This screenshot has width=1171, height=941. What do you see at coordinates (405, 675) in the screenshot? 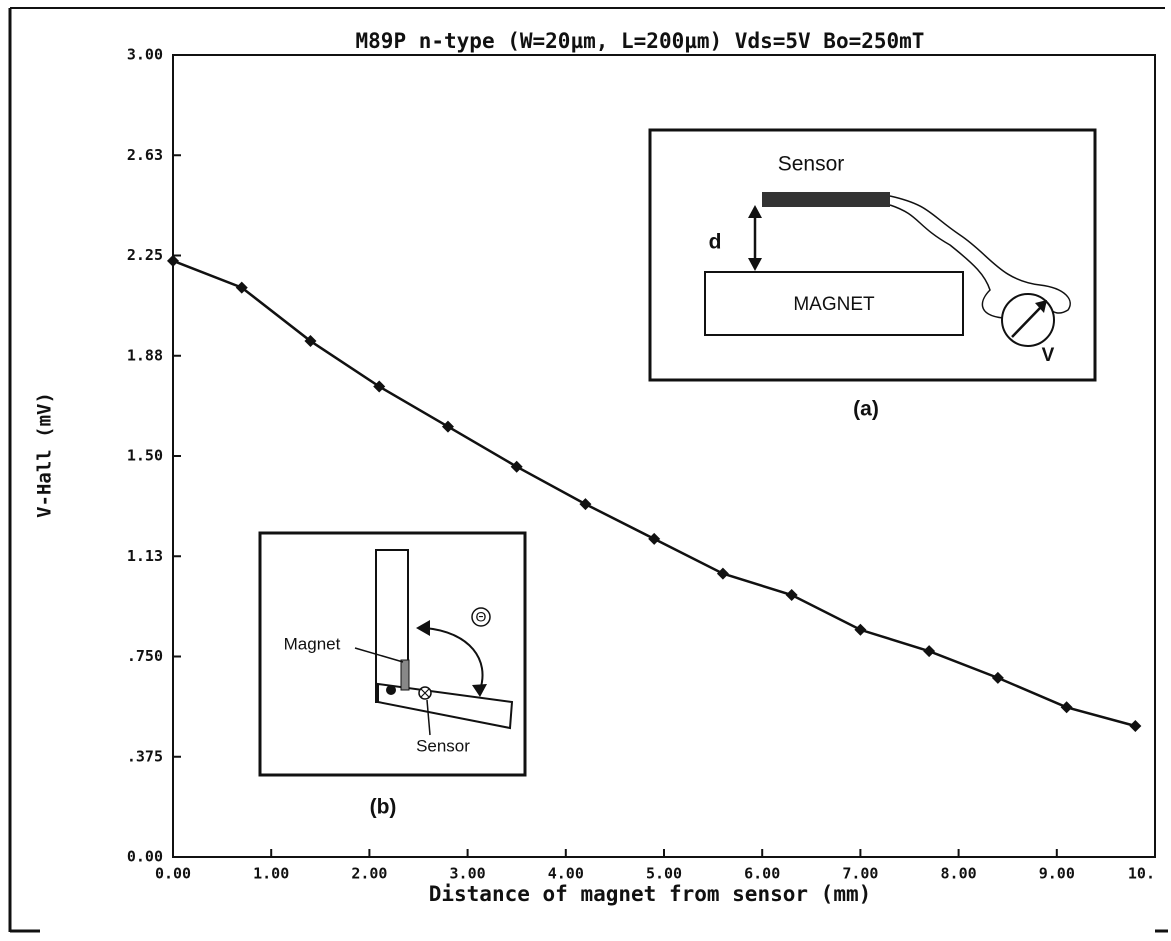
I see `magnet` at bounding box center [405, 675].